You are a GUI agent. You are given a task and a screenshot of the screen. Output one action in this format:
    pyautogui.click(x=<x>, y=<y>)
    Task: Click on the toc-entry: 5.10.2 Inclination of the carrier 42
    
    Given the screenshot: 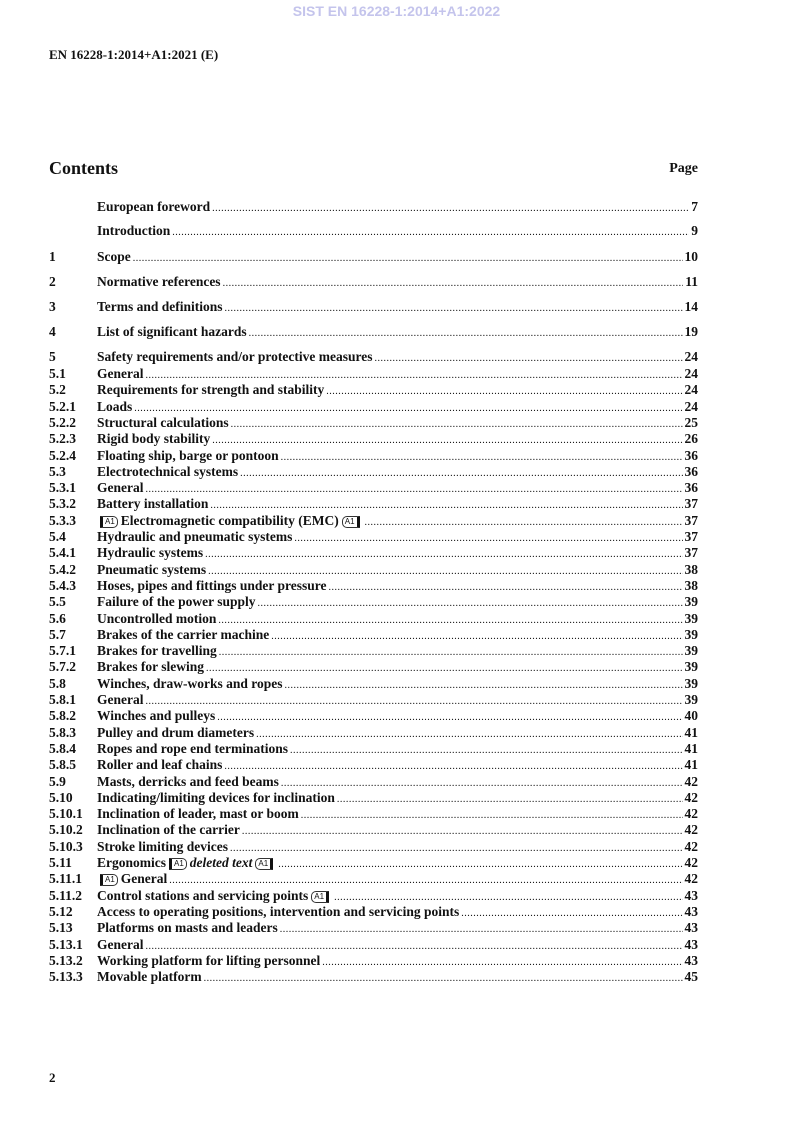 What is the action you would take?
    pyautogui.click(x=373, y=831)
    